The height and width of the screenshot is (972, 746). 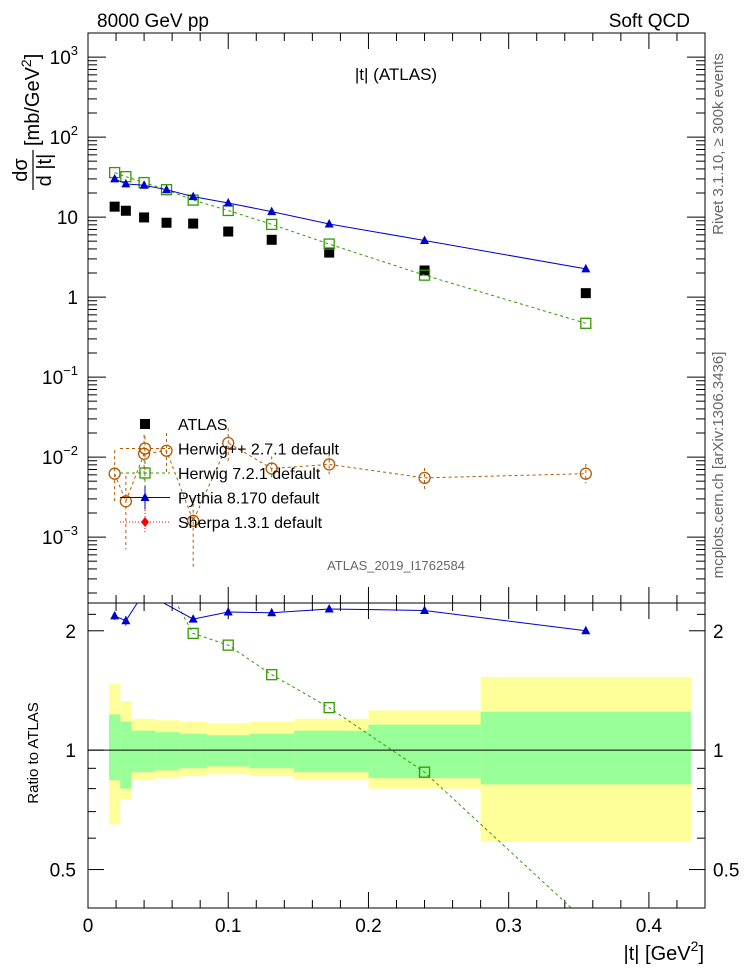 I want to click on y-tick-base: 1, so click(x=72, y=298).